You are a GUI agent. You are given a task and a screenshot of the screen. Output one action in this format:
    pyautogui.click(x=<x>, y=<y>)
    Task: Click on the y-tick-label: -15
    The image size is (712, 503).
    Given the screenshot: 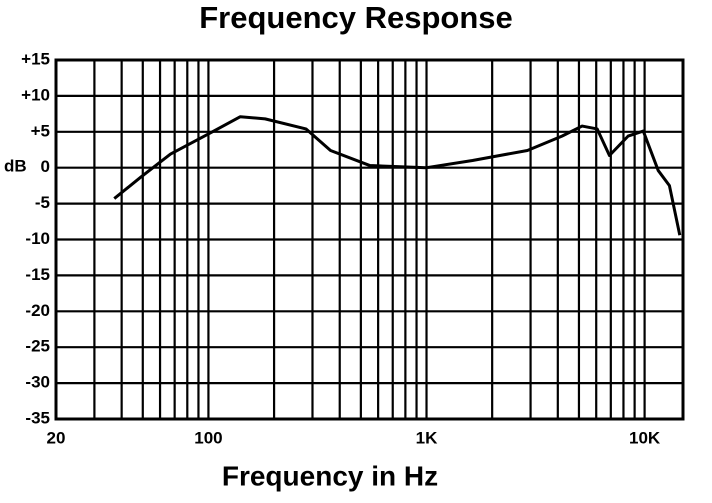 What is the action you would take?
    pyautogui.click(x=37, y=274)
    